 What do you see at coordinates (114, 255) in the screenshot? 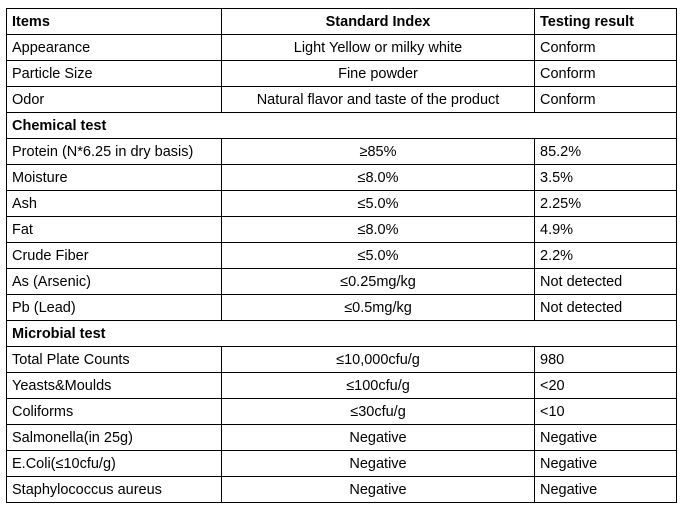
I see `item-cell: Crude Fiber` at bounding box center [114, 255].